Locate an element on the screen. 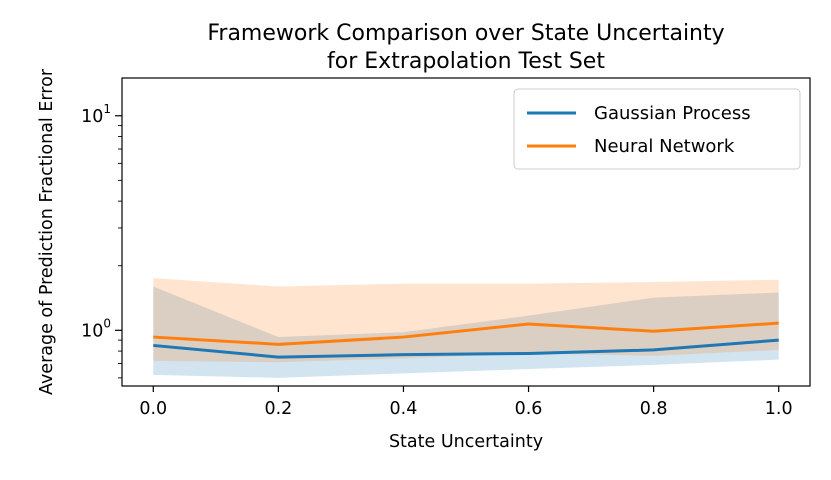  y-axis-label: Average of Prediction Fractional Error is located at coordinates (47, 231).